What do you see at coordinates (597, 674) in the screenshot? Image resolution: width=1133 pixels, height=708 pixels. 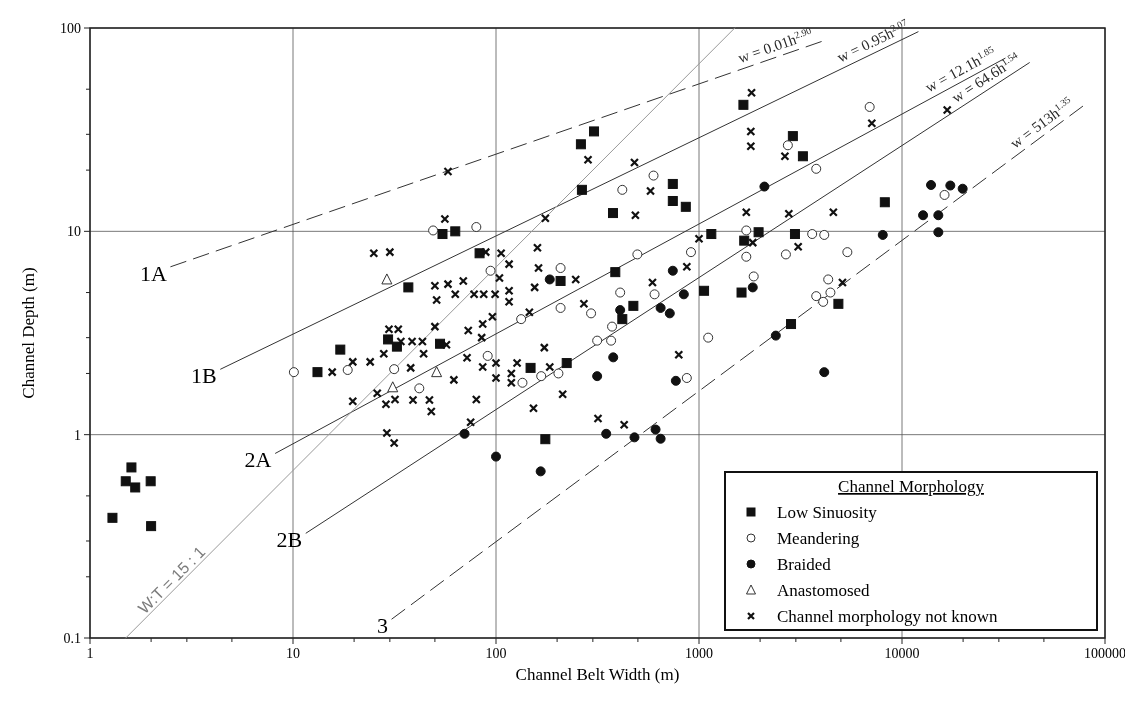 I see `x-axis-title: Channel Belt Width (m)` at bounding box center [597, 674].